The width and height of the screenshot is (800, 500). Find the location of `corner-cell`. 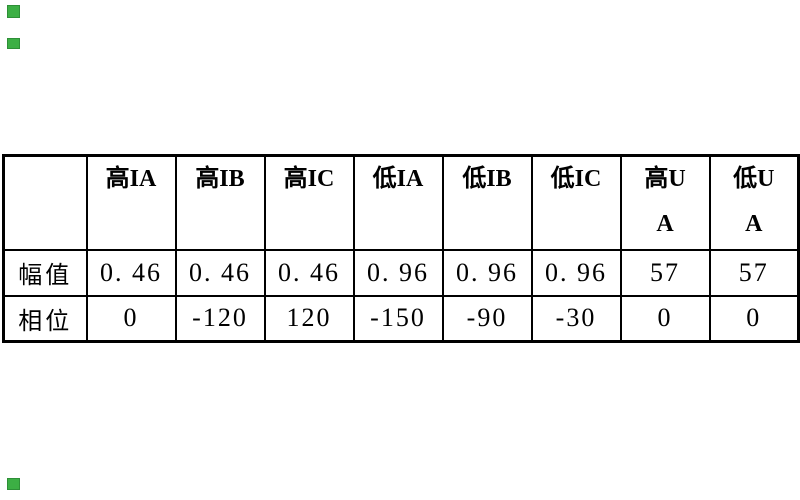

corner-cell is located at coordinates (45, 202).